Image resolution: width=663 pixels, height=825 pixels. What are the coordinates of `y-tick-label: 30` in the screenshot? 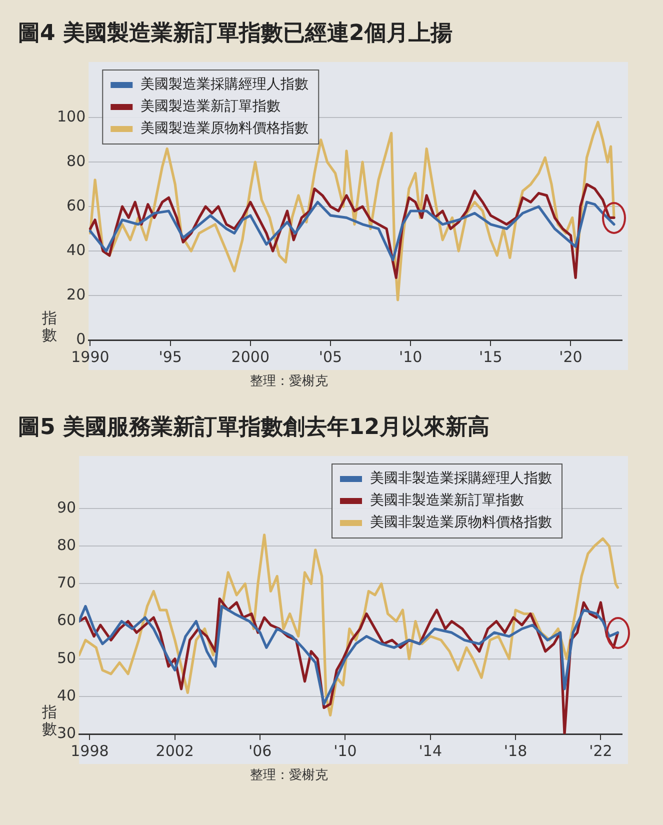 It's located at (66, 733).